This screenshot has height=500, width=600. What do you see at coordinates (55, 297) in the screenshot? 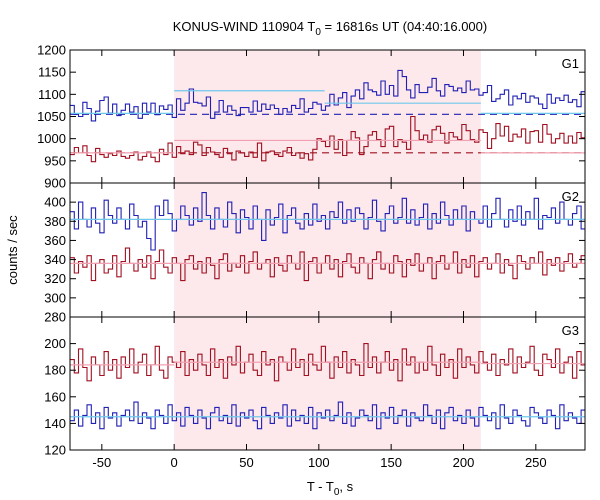
I see `y-tick-label: 300` at bounding box center [55, 297].